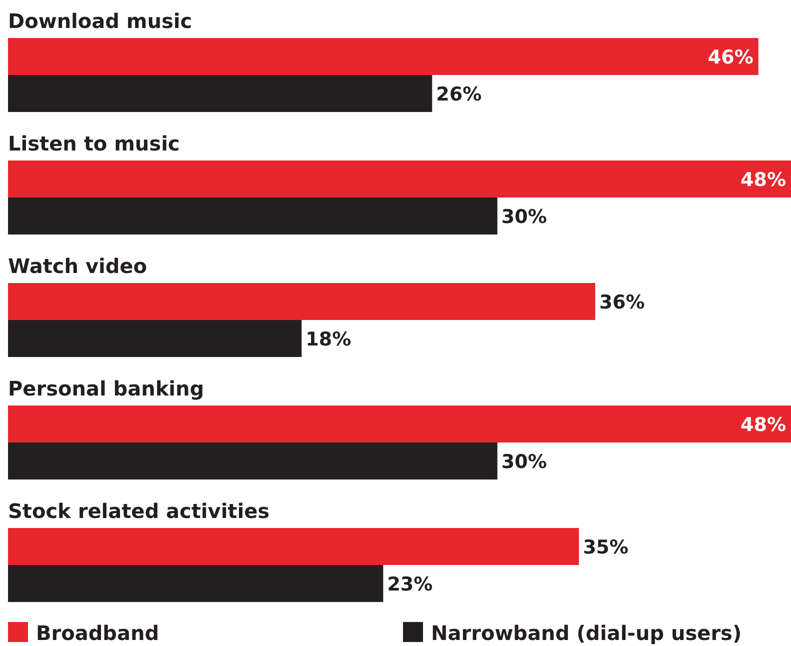  I want to click on data-label: 46%, so click(731, 57).